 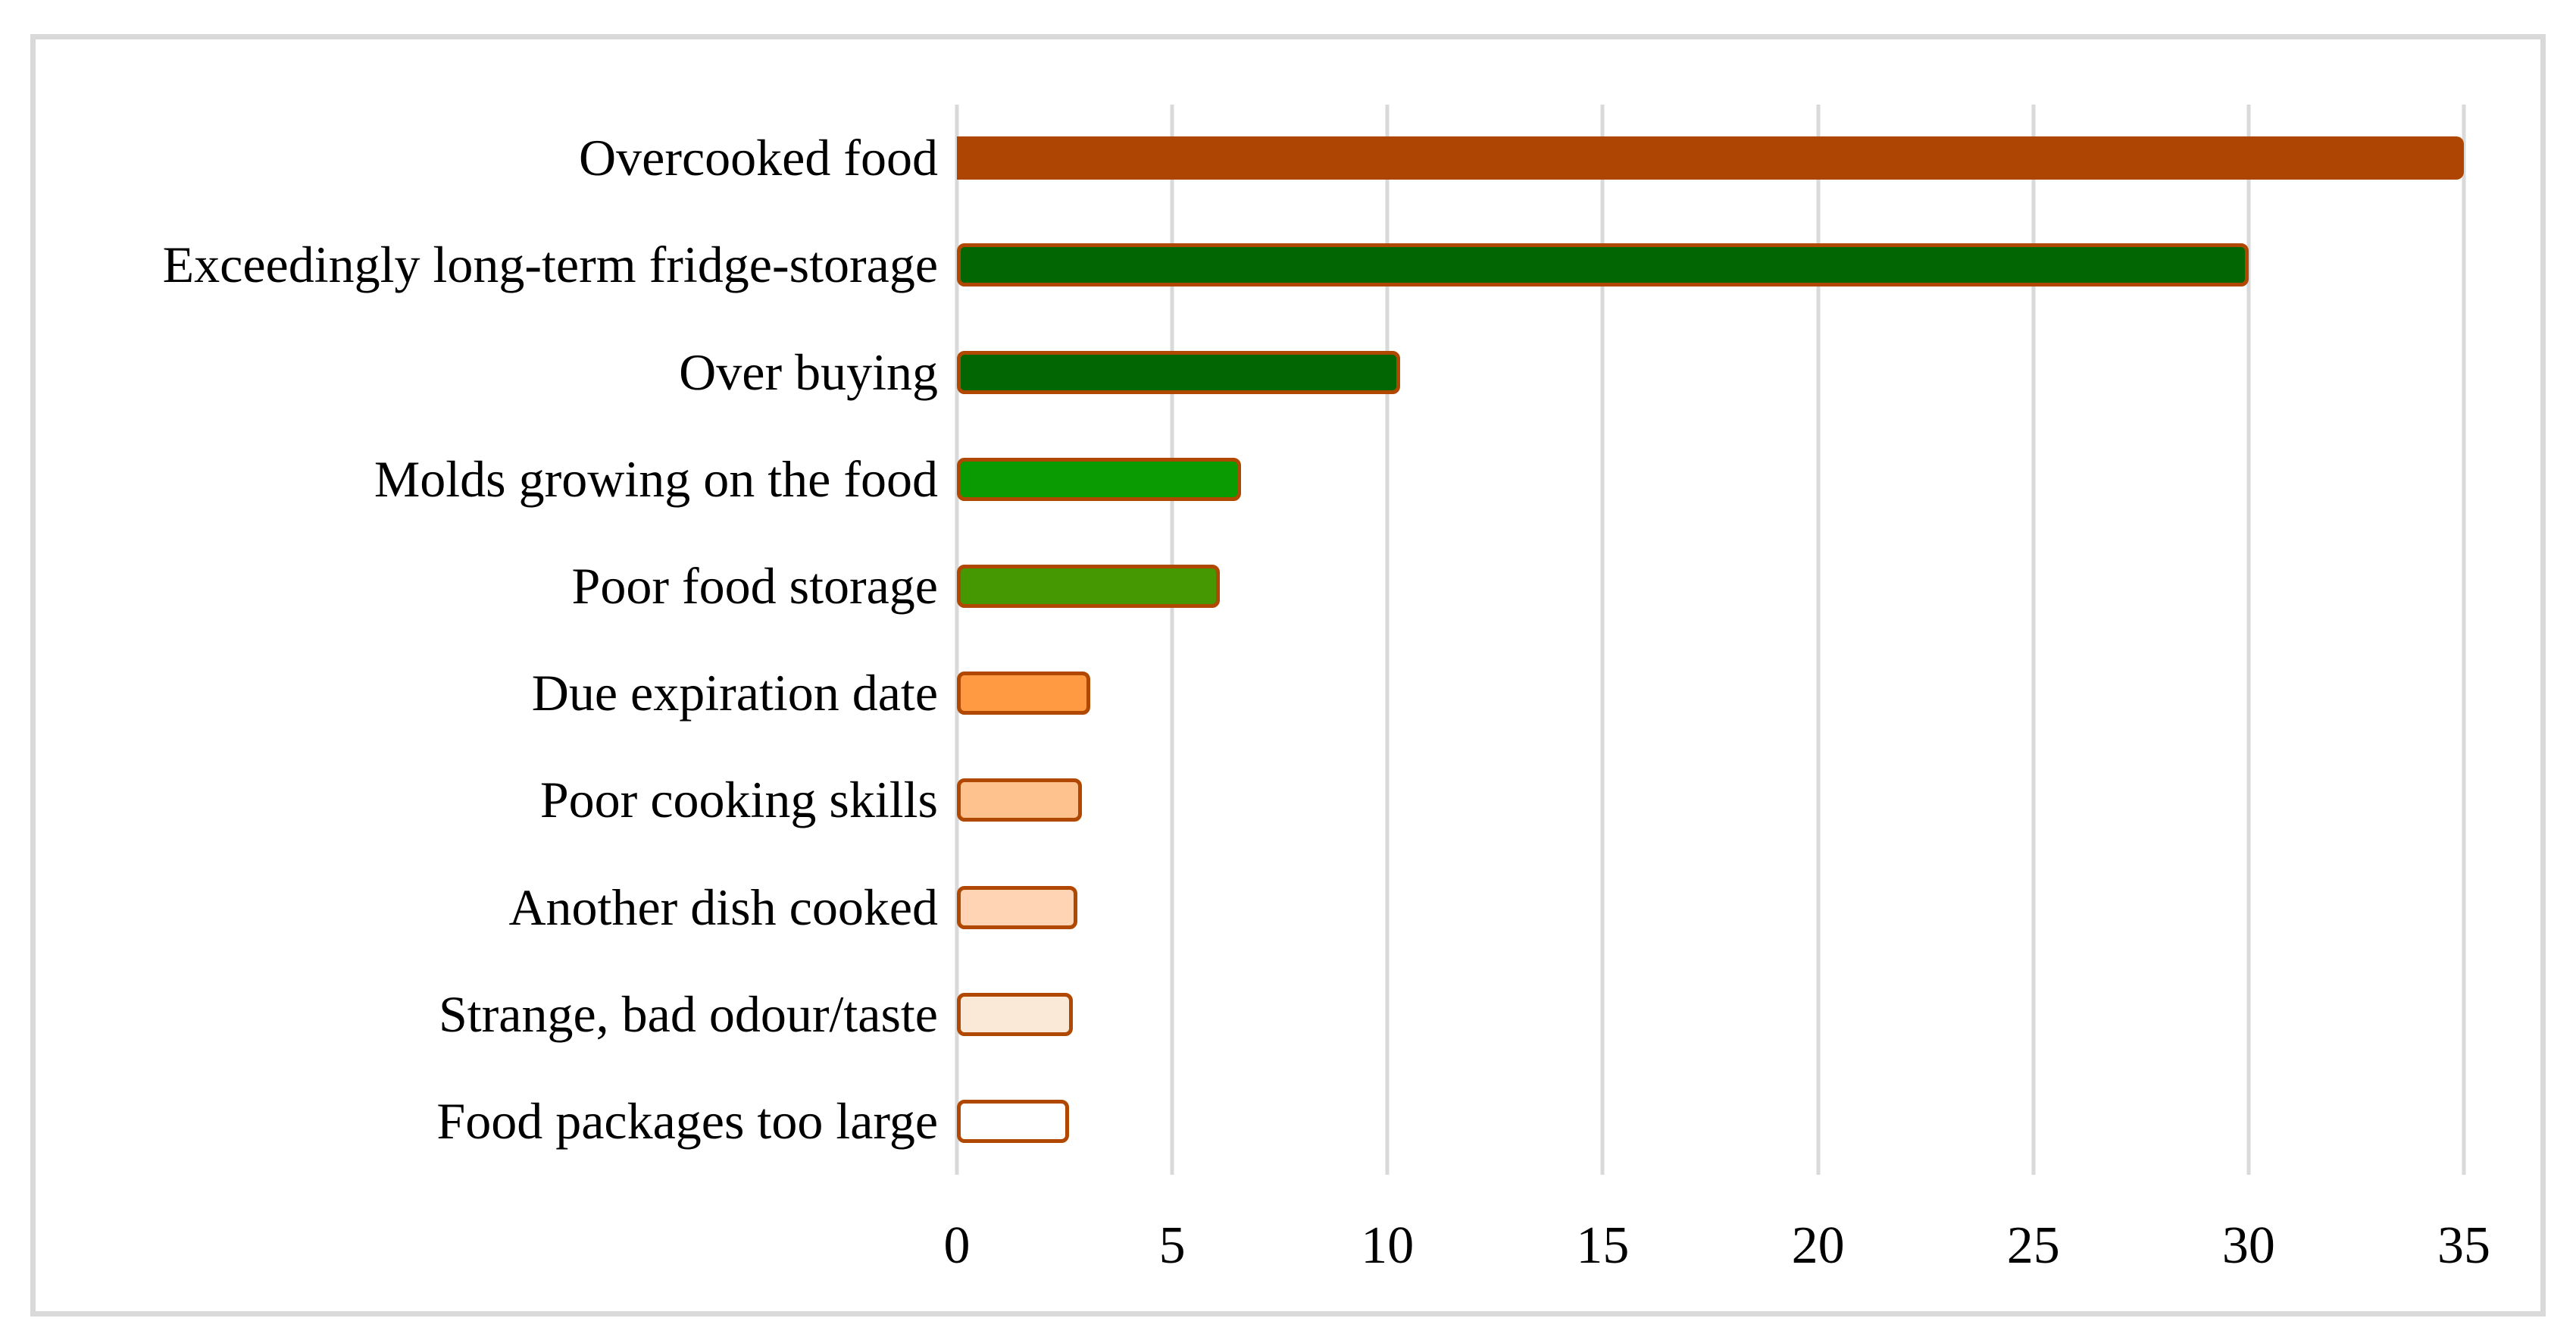 I want to click on category-label: Poor food storage, so click(x=755, y=585).